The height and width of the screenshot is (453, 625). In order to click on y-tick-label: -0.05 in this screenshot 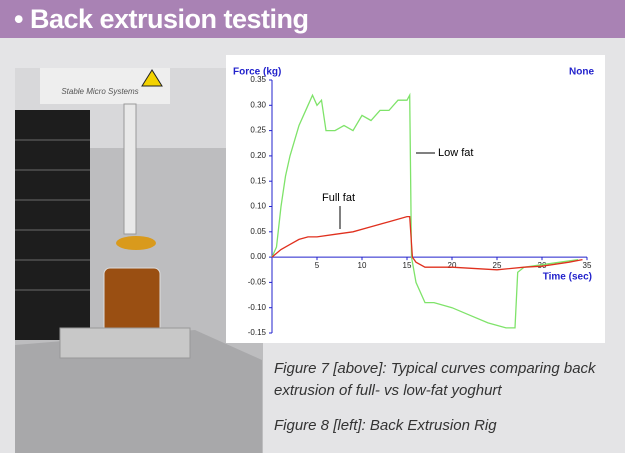, I will do `click(257, 282)`.